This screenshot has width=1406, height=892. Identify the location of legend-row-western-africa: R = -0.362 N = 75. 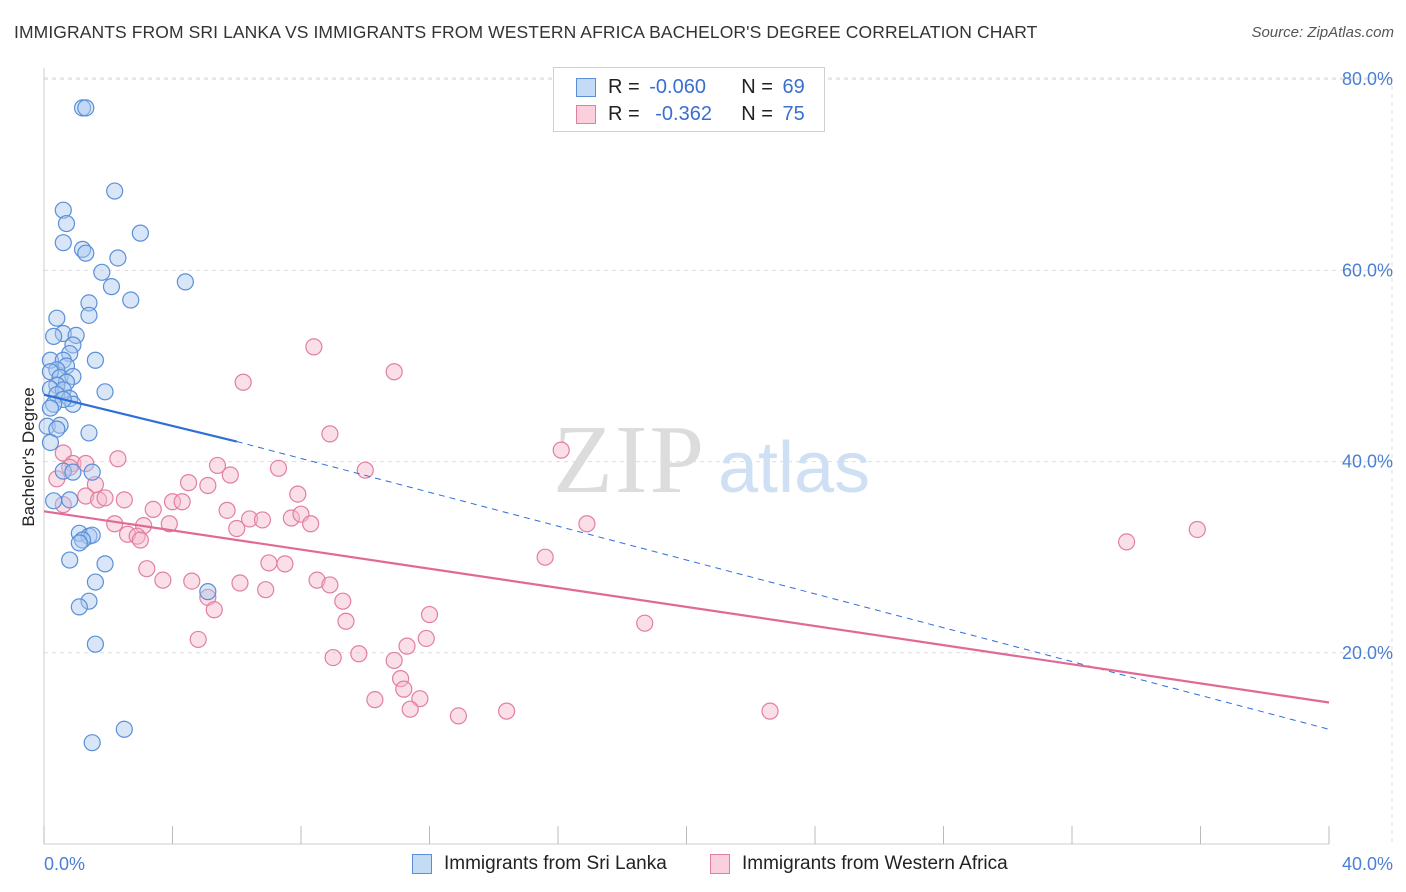
(690, 114).